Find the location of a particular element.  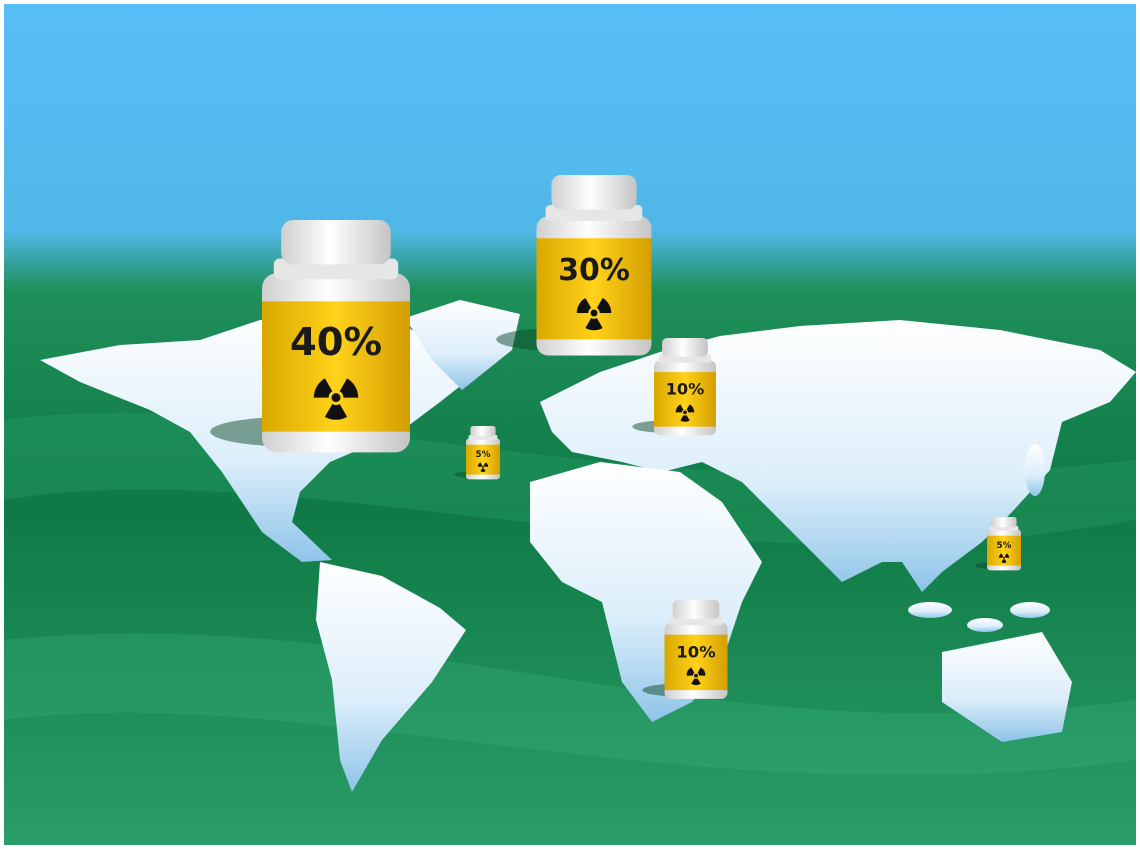

greenland is located at coordinates (462, 345).